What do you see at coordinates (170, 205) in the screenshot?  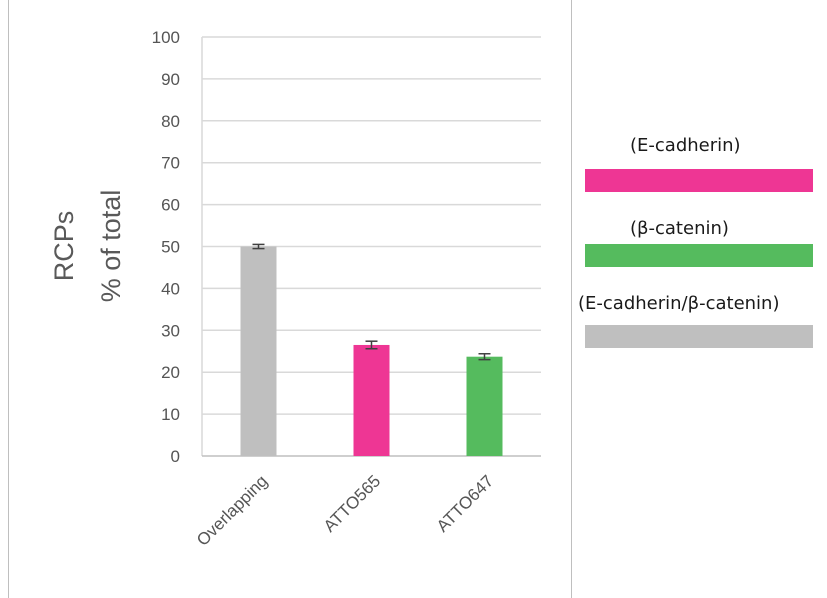 I see `y-tick-label: 60` at bounding box center [170, 205].